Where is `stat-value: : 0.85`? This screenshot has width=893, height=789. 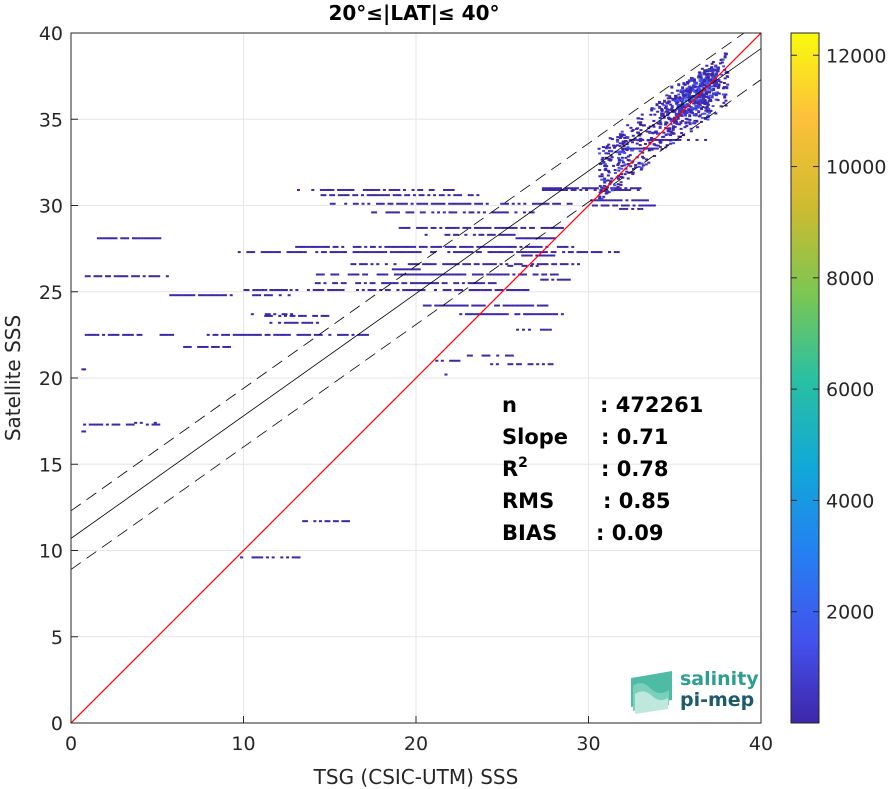
stat-value: : 0.85 is located at coordinates (637, 501).